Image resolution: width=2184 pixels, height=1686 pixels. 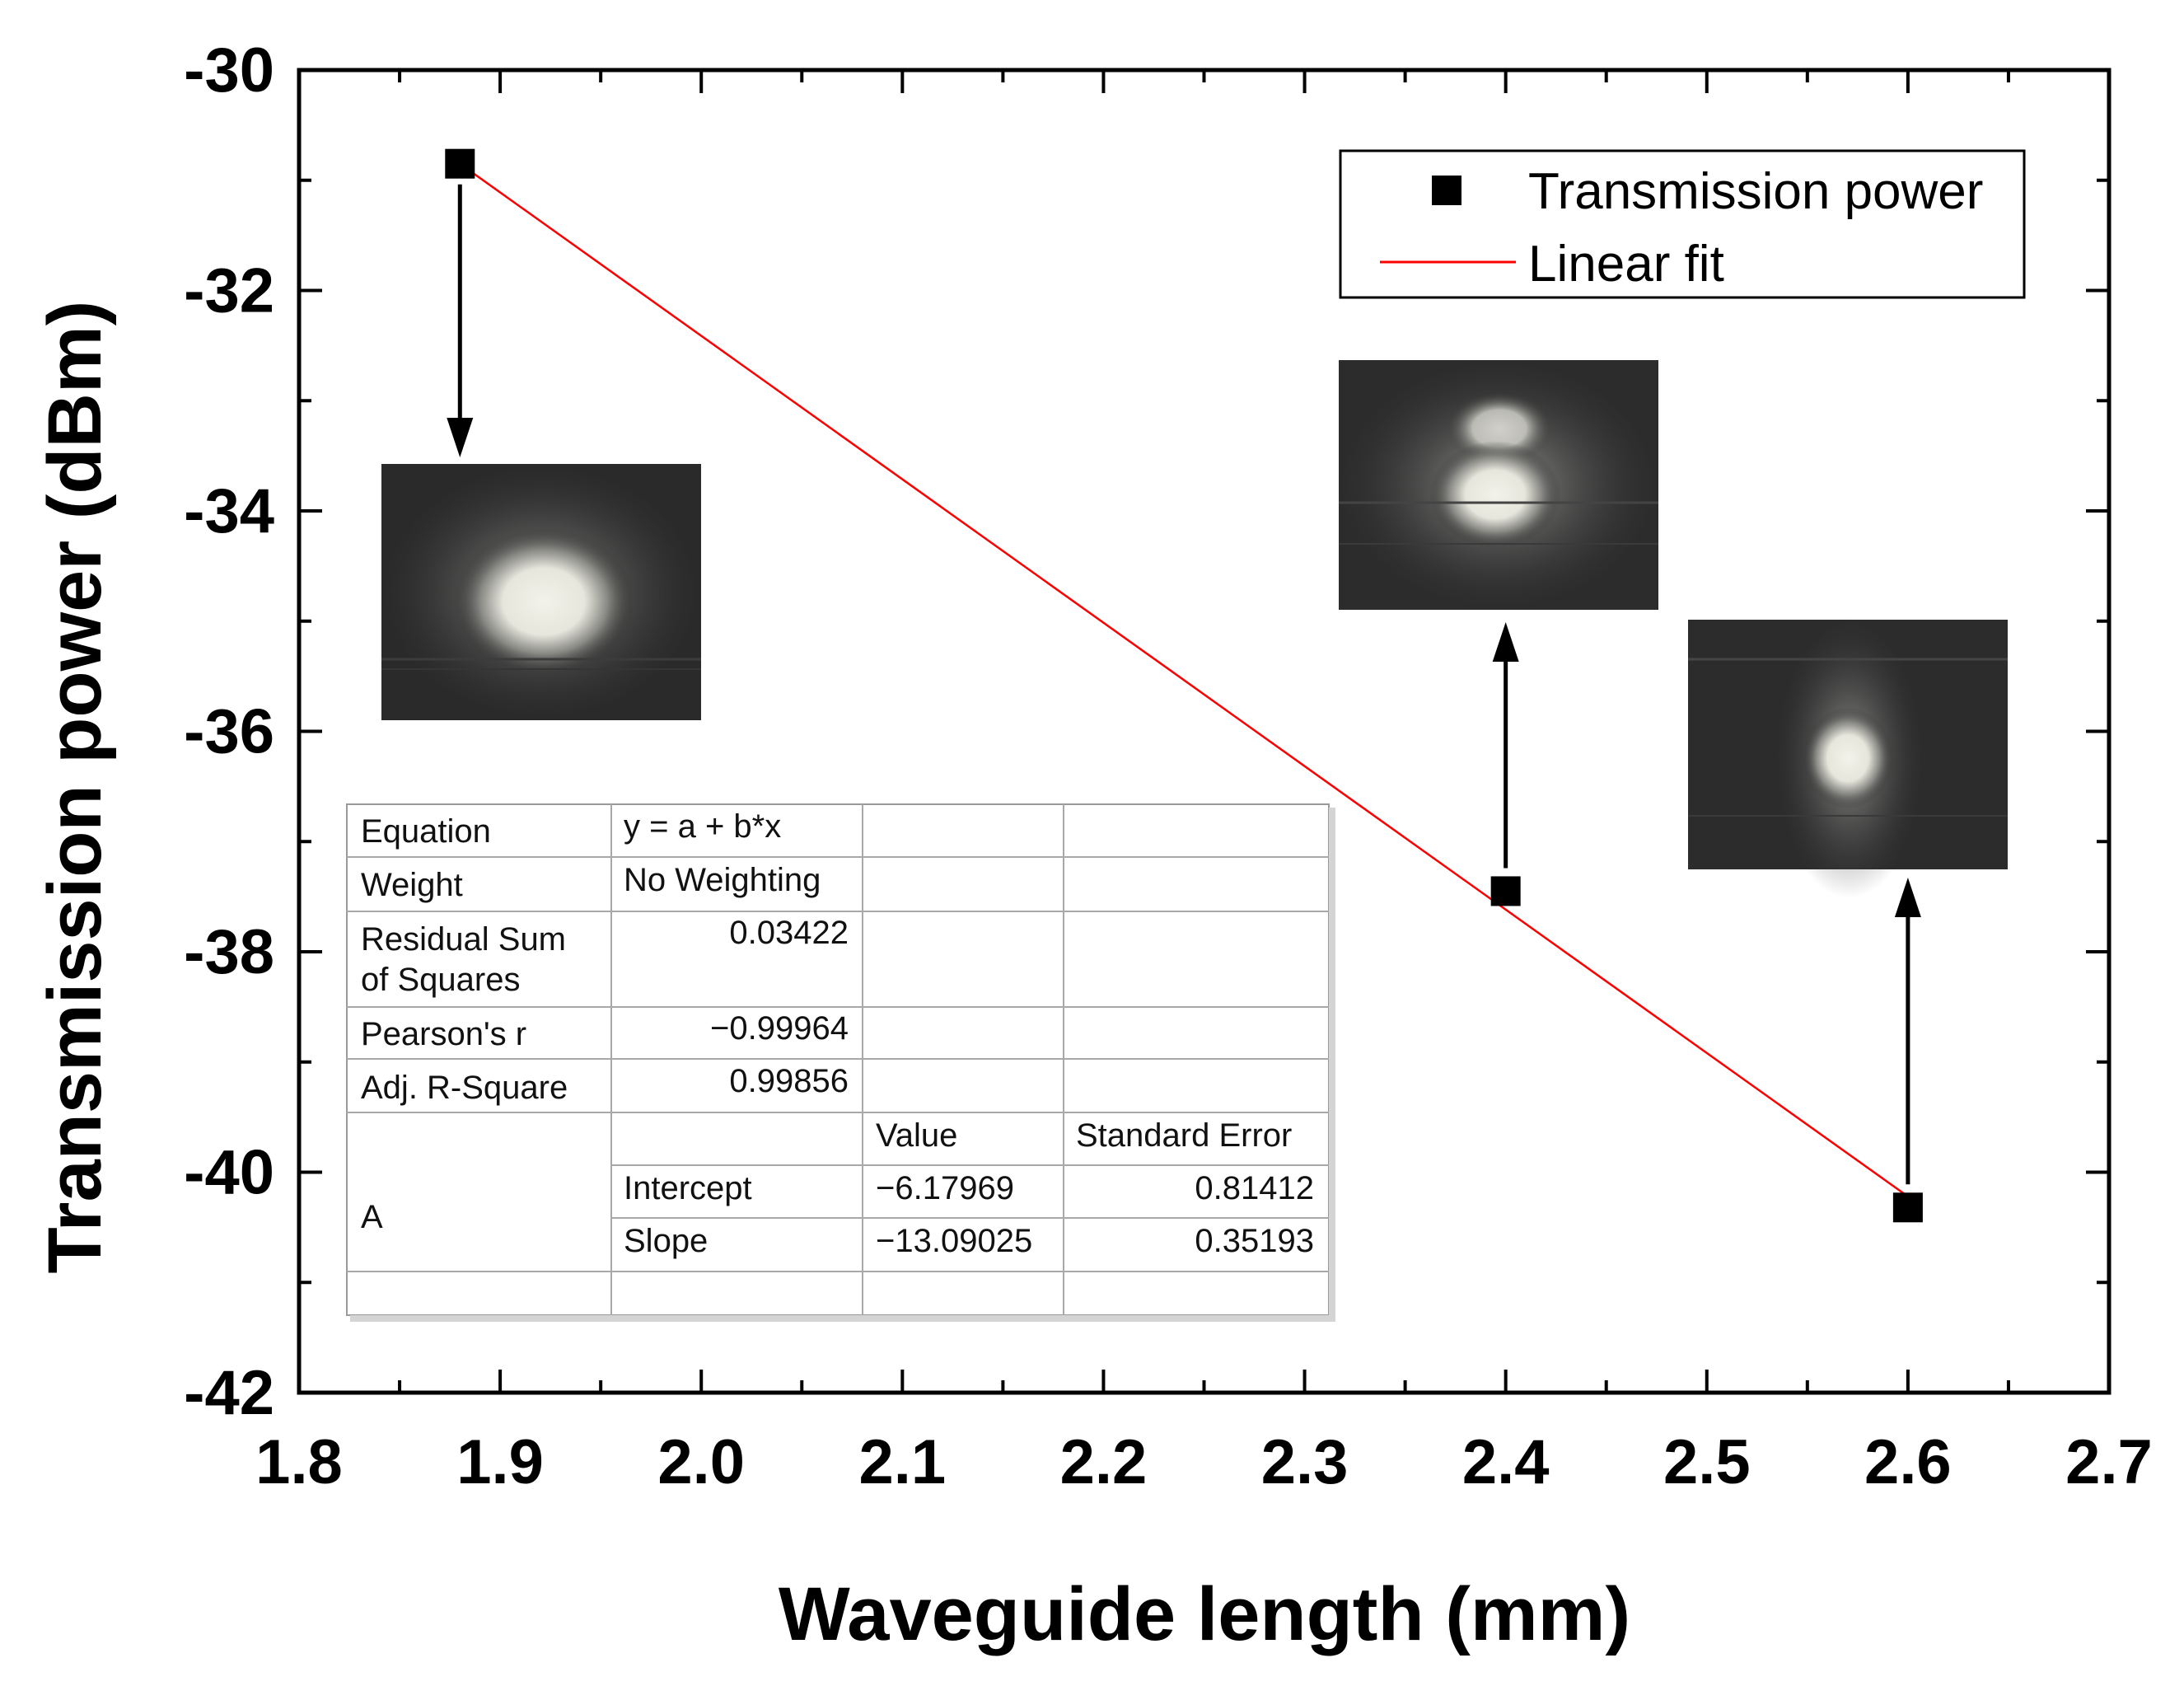 What do you see at coordinates (372, 1217) in the screenshot?
I see `table-group-label: A` at bounding box center [372, 1217].